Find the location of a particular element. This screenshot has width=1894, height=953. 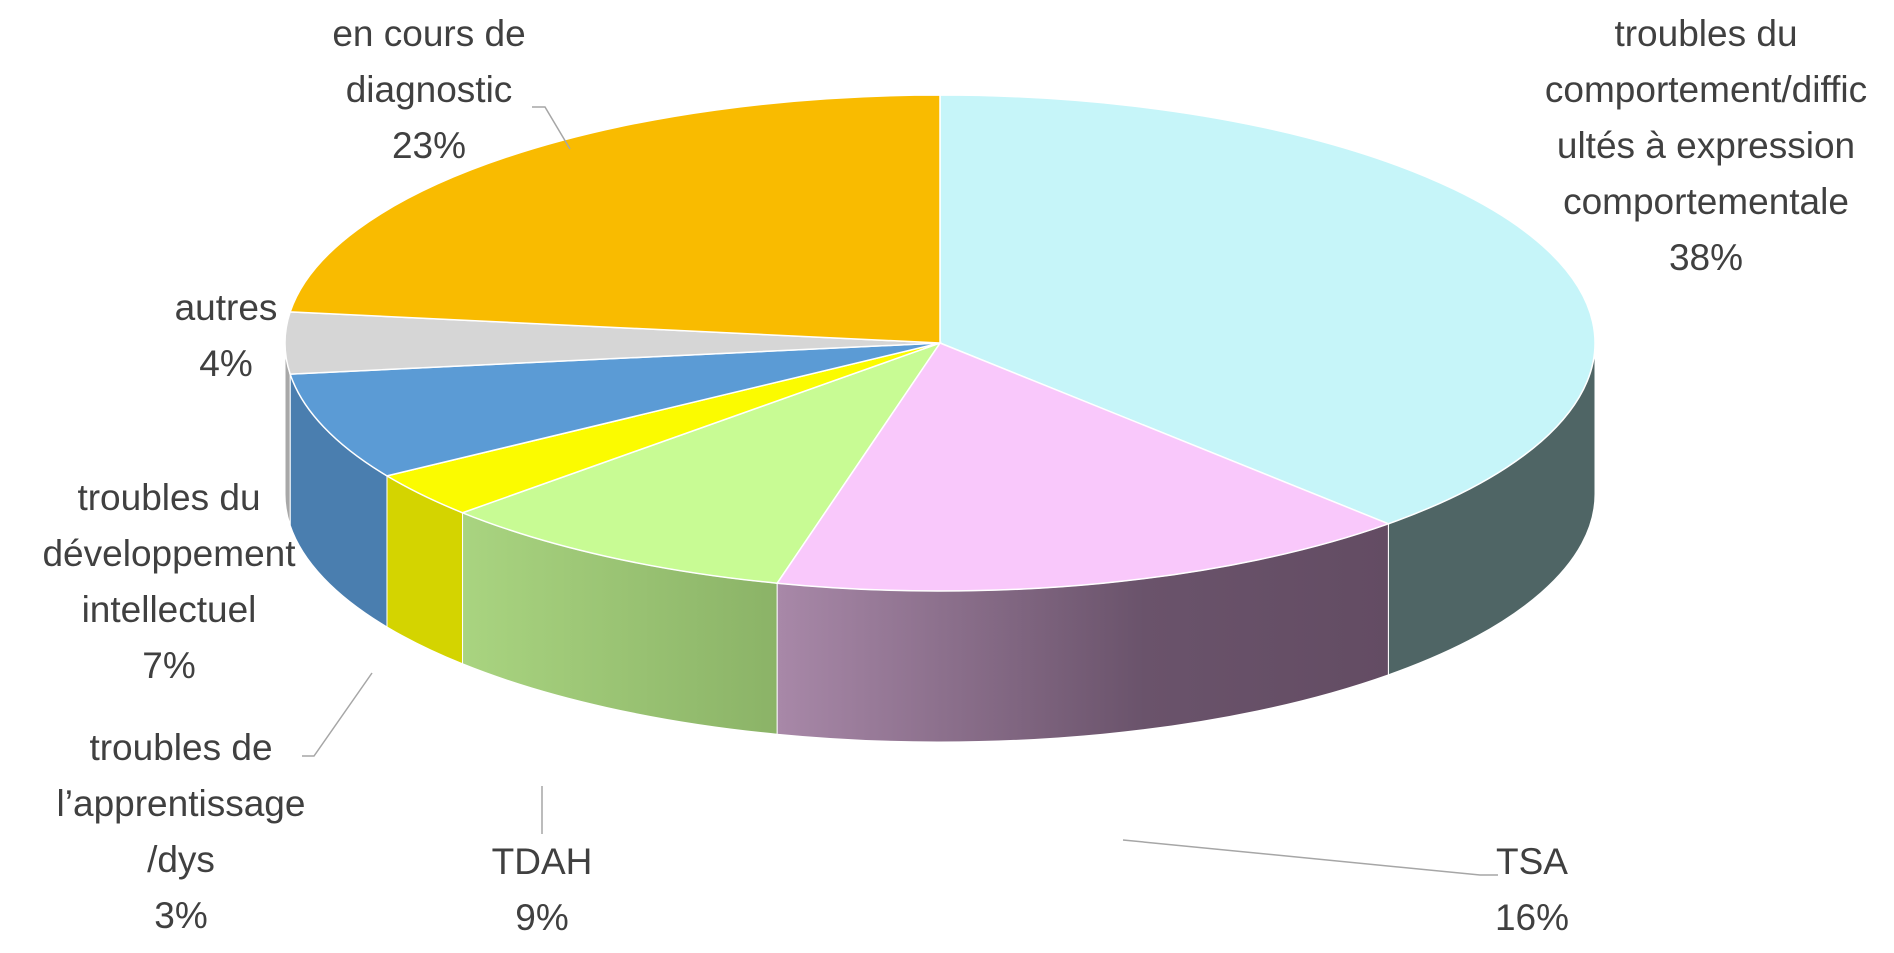

data-label: en cours de diagnostic 23% is located at coordinates (429, 90).